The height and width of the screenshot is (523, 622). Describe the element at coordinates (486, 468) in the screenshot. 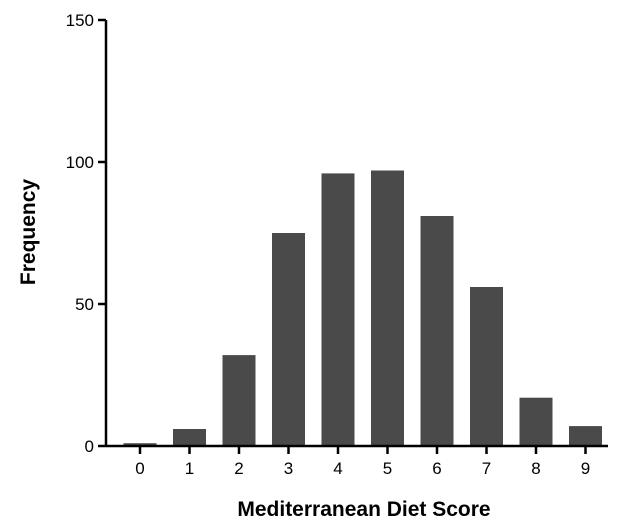

I see `x-tick-label-7: 7` at that location.